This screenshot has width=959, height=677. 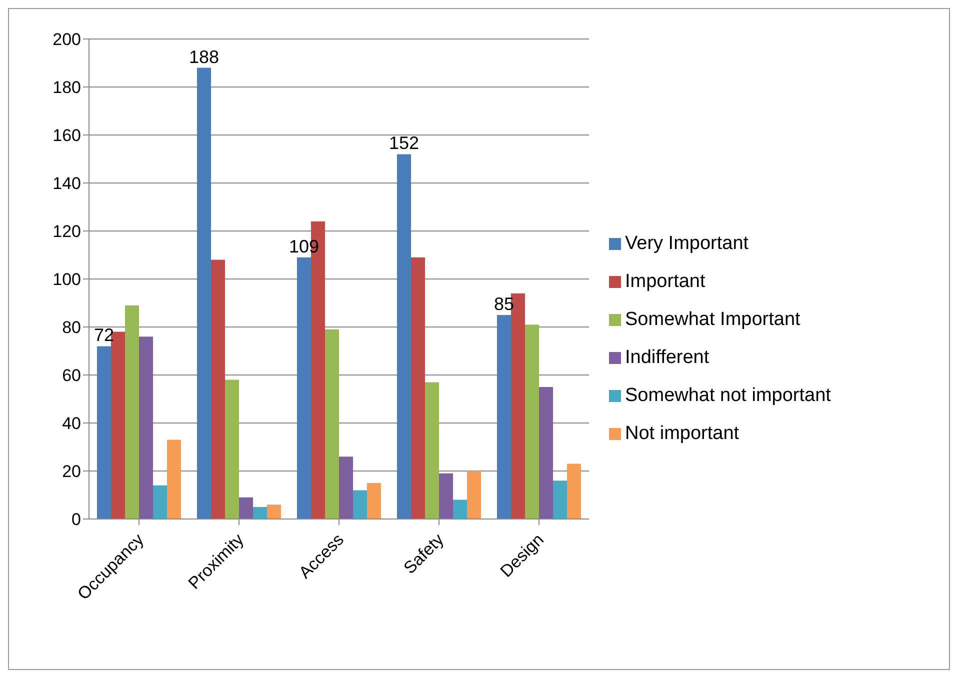 I want to click on legend-label: Somewhat Important, so click(x=712, y=319).